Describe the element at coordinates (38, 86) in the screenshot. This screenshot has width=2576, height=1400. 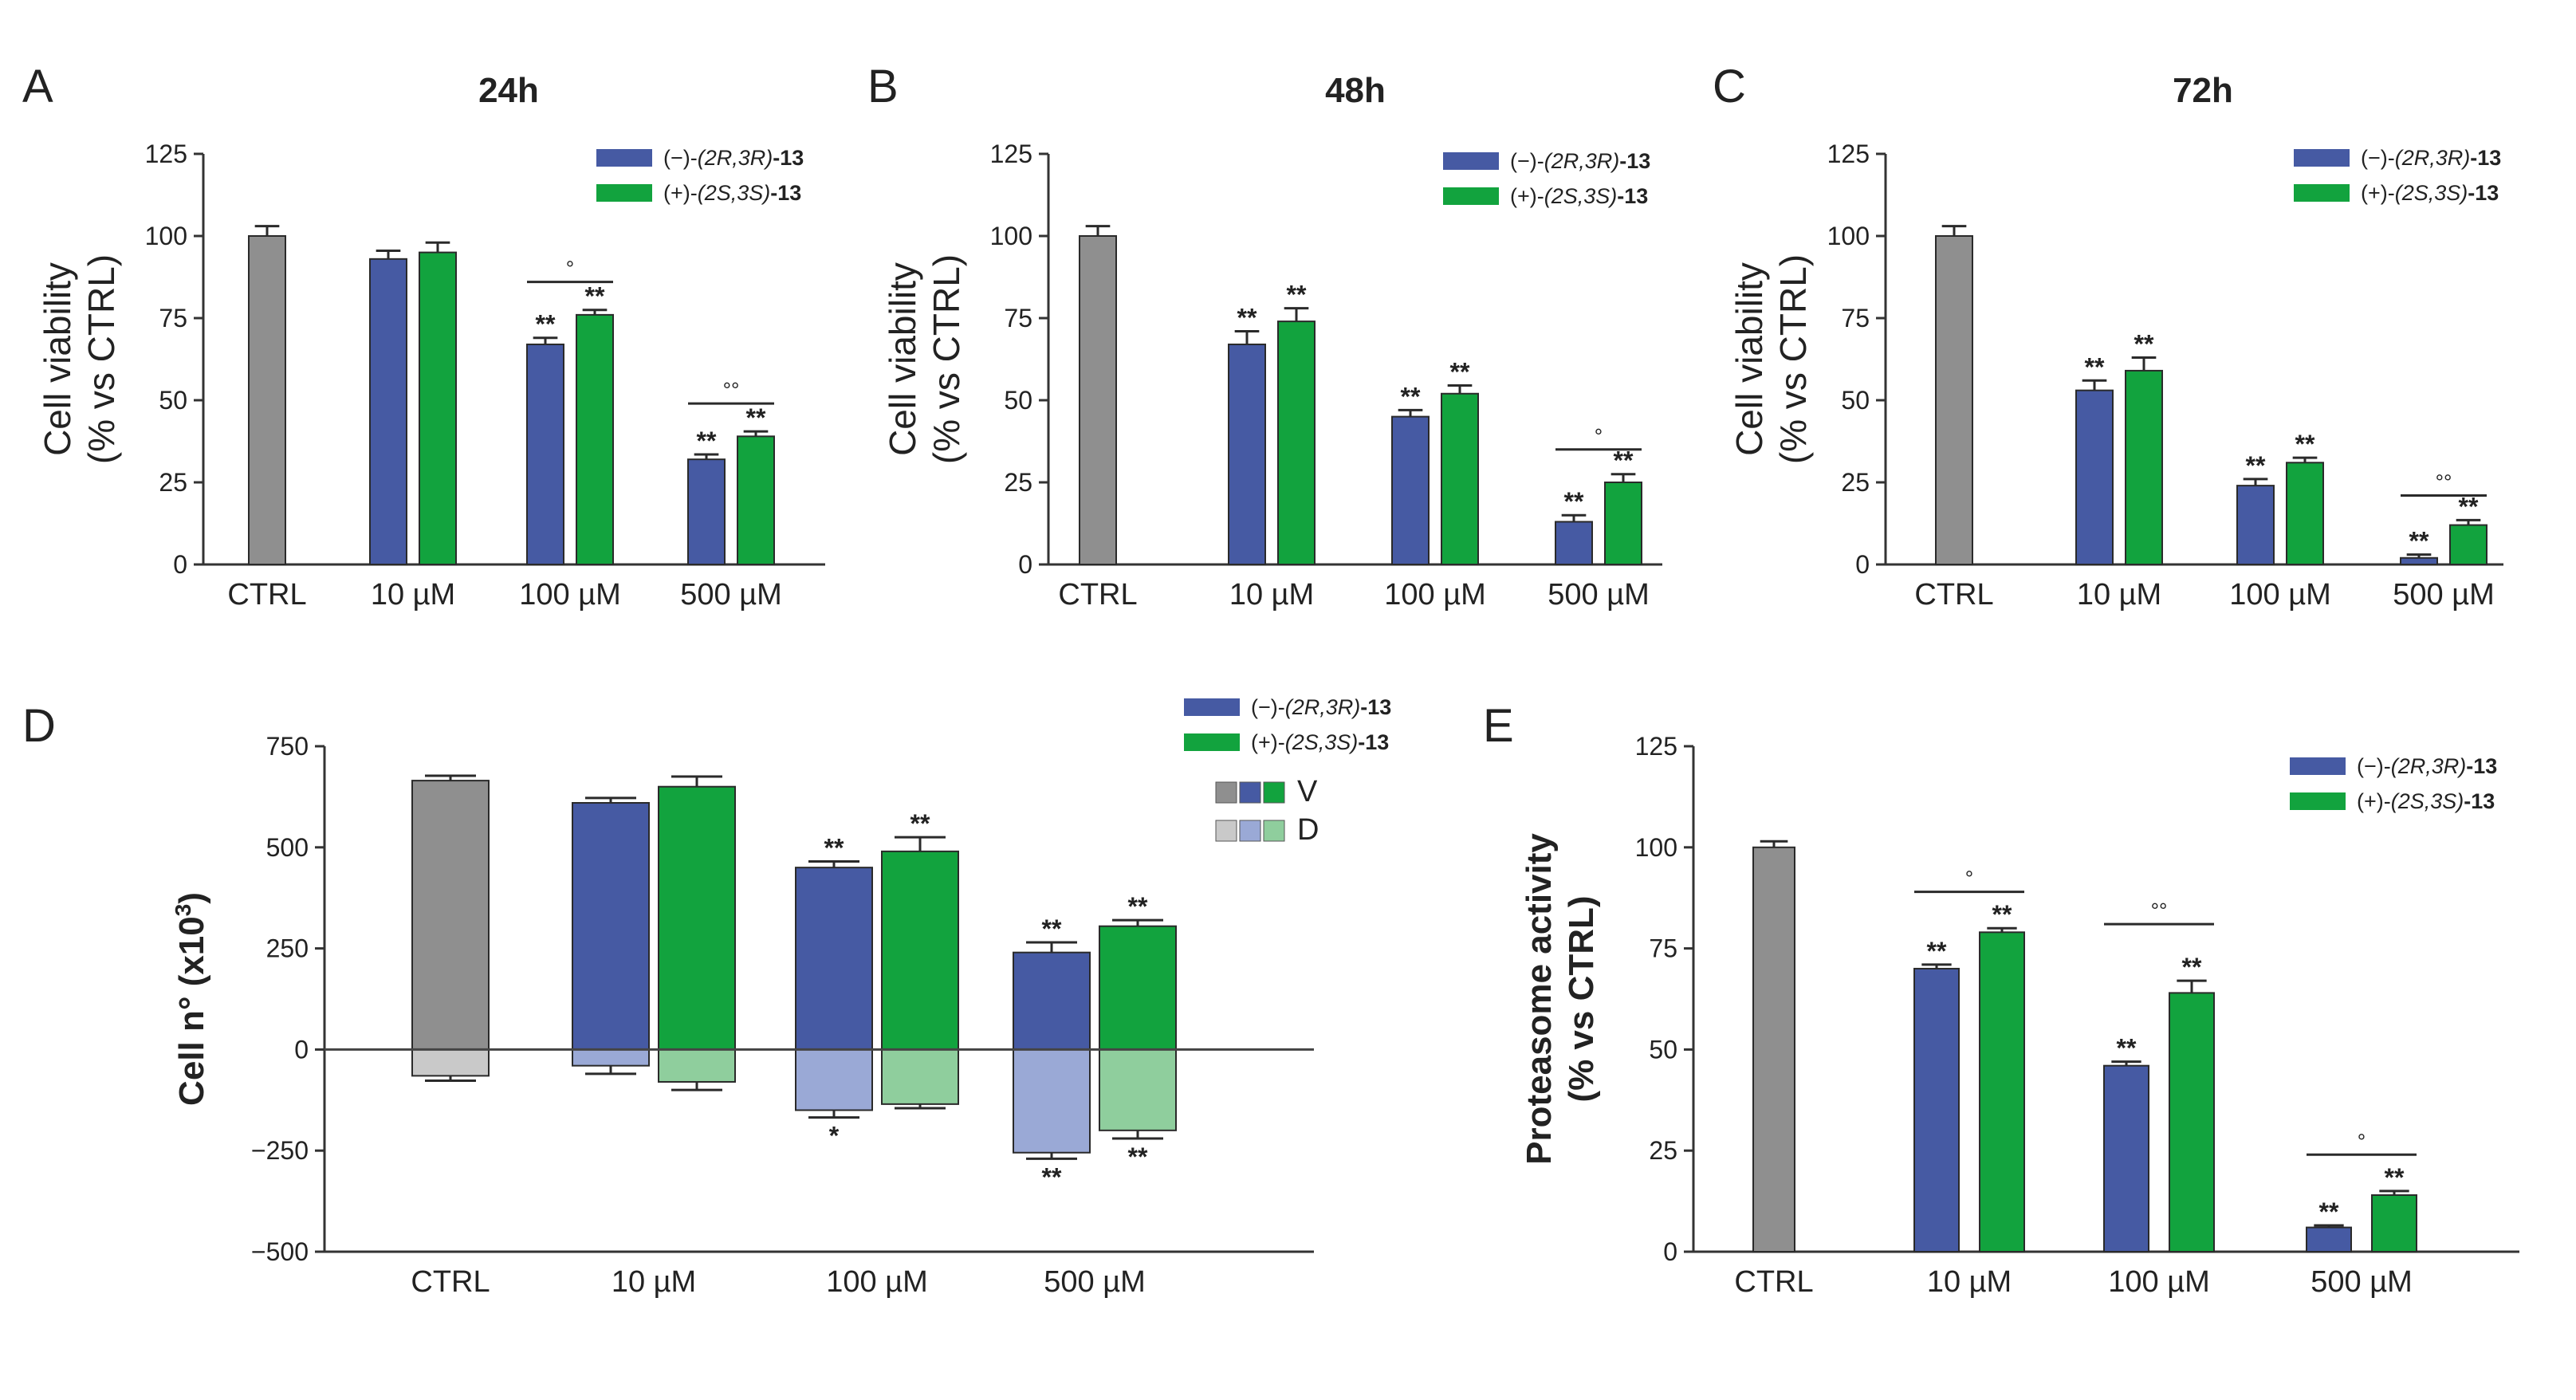
I see `panel-letter: A` at that location.